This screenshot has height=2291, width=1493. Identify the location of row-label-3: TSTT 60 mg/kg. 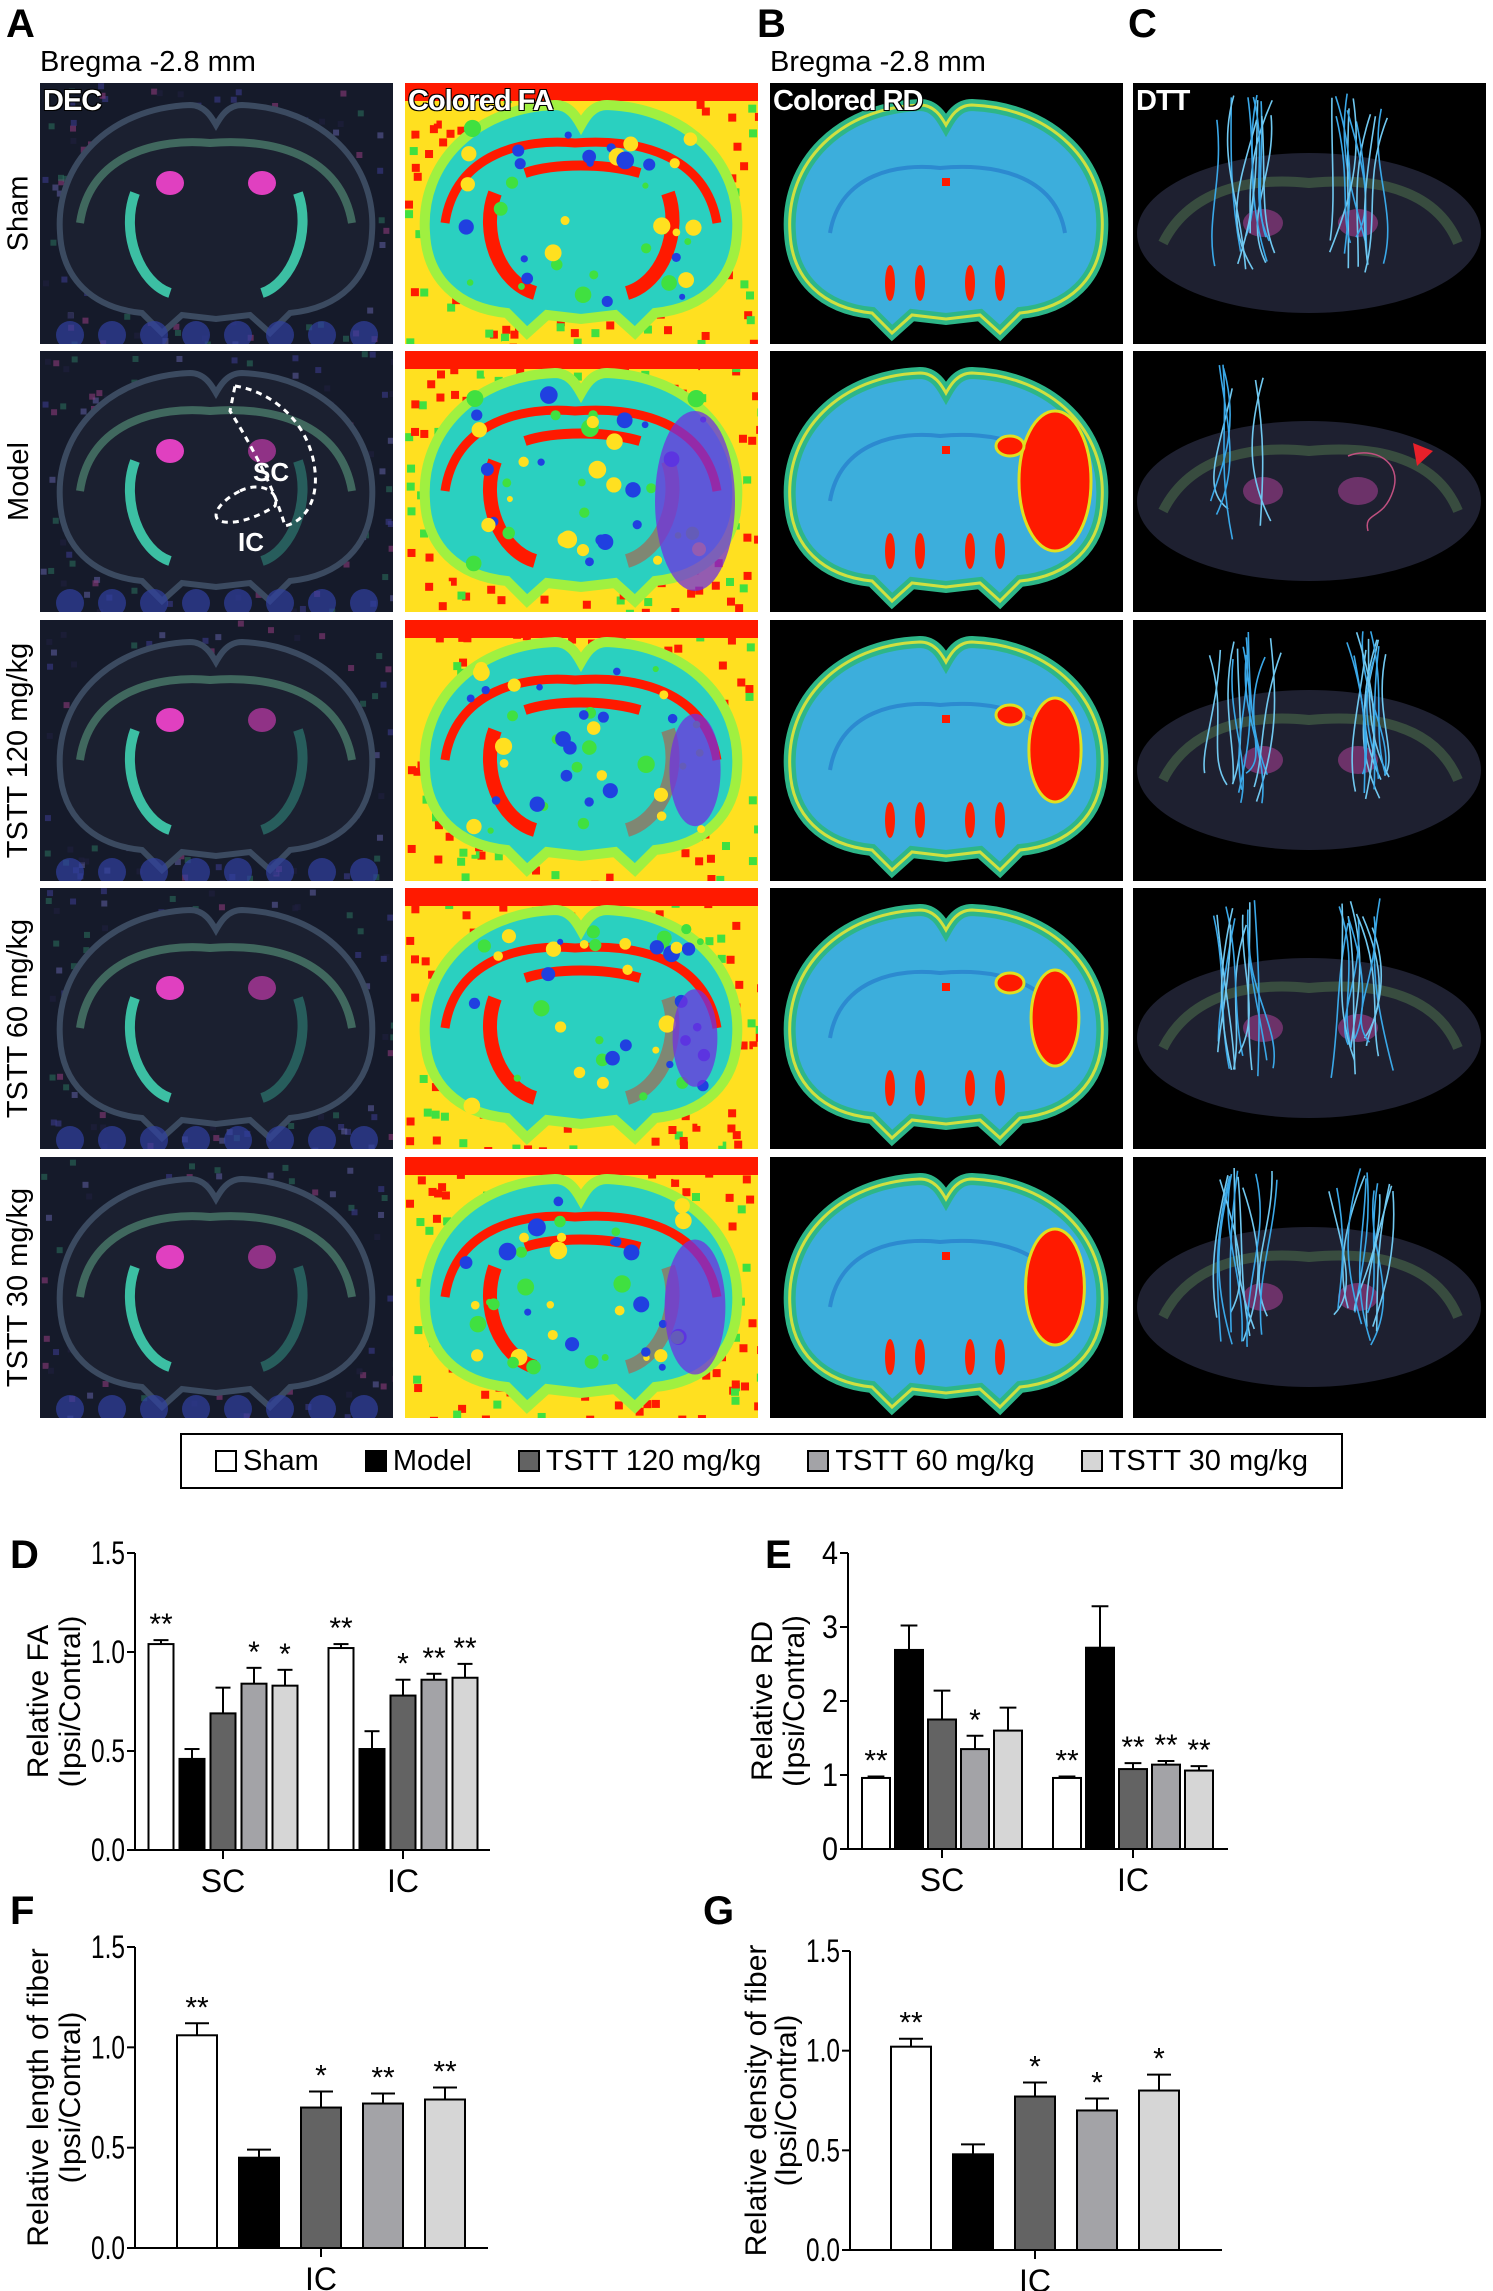
(19, 1018).